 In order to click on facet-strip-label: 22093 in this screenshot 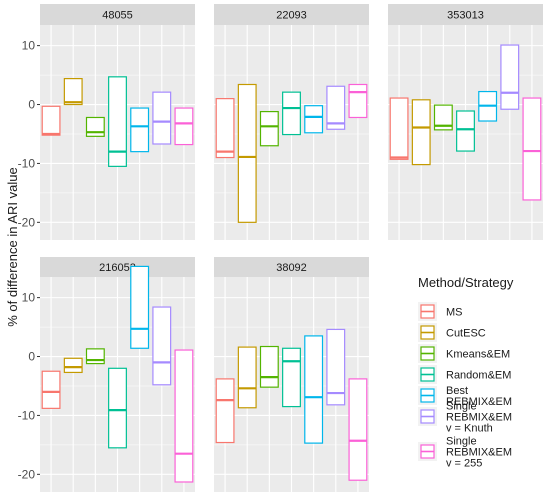, I will do `click(291, 16)`.